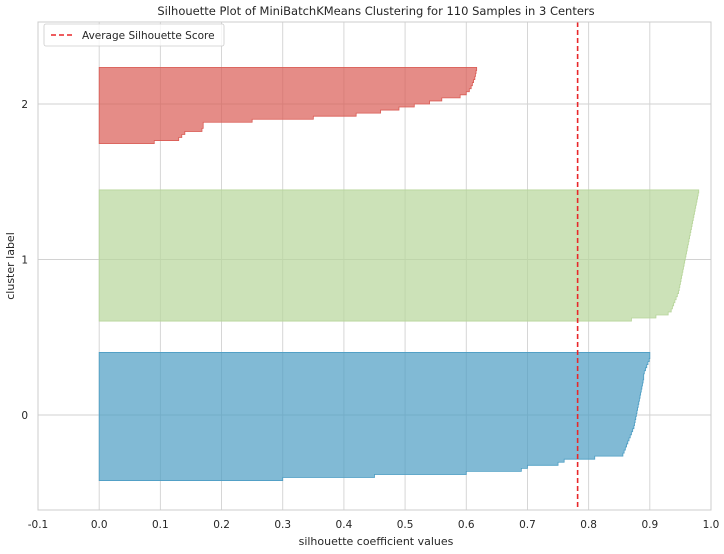 This screenshot has height=554, width=724. I want to click on x-tick-label: 0.6, so click(466, 525).